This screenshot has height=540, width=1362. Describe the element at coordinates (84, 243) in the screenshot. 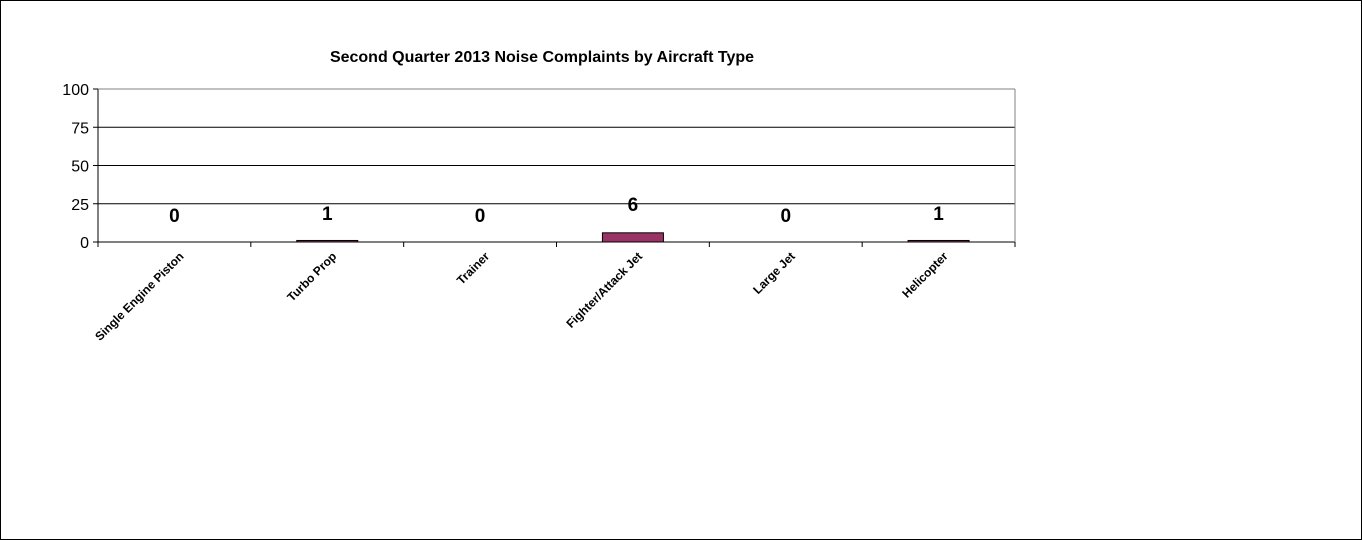

I see `y-tick-label: 0` at that location.